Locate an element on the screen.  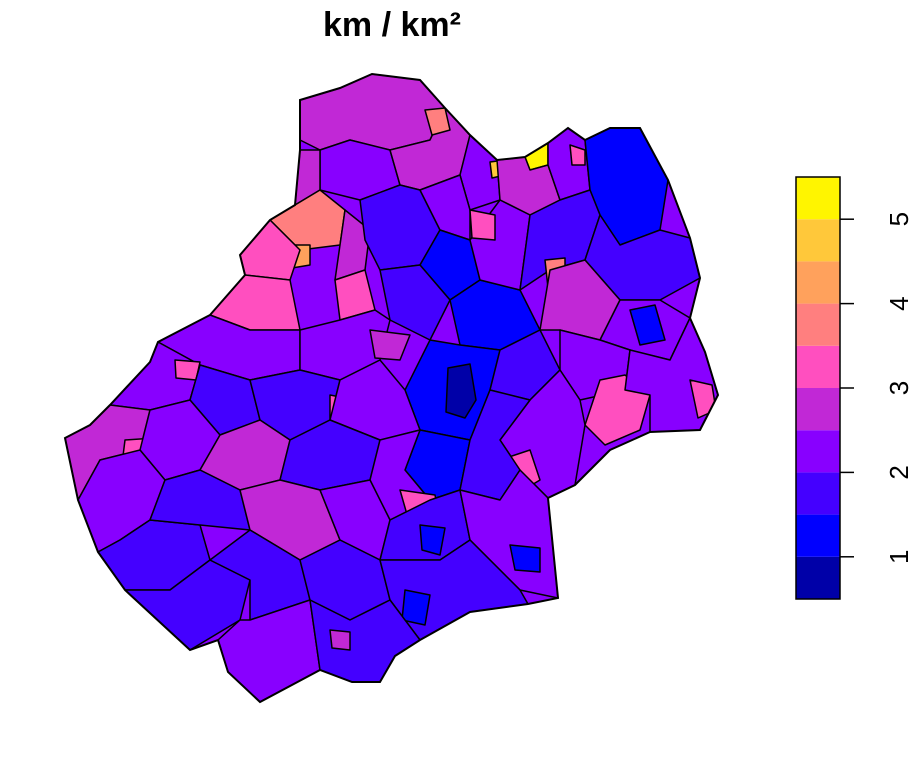
map-title: km / km² is located at coordinates (392, 25).